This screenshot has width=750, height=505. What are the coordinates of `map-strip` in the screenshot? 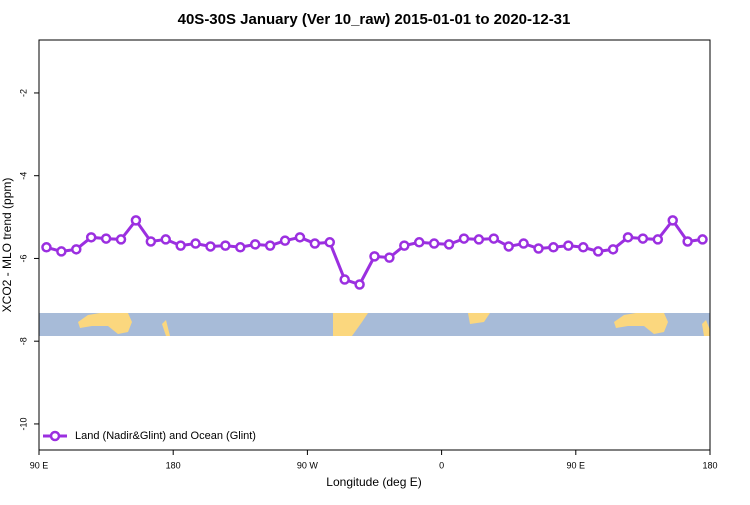 It's located at (374, 324).